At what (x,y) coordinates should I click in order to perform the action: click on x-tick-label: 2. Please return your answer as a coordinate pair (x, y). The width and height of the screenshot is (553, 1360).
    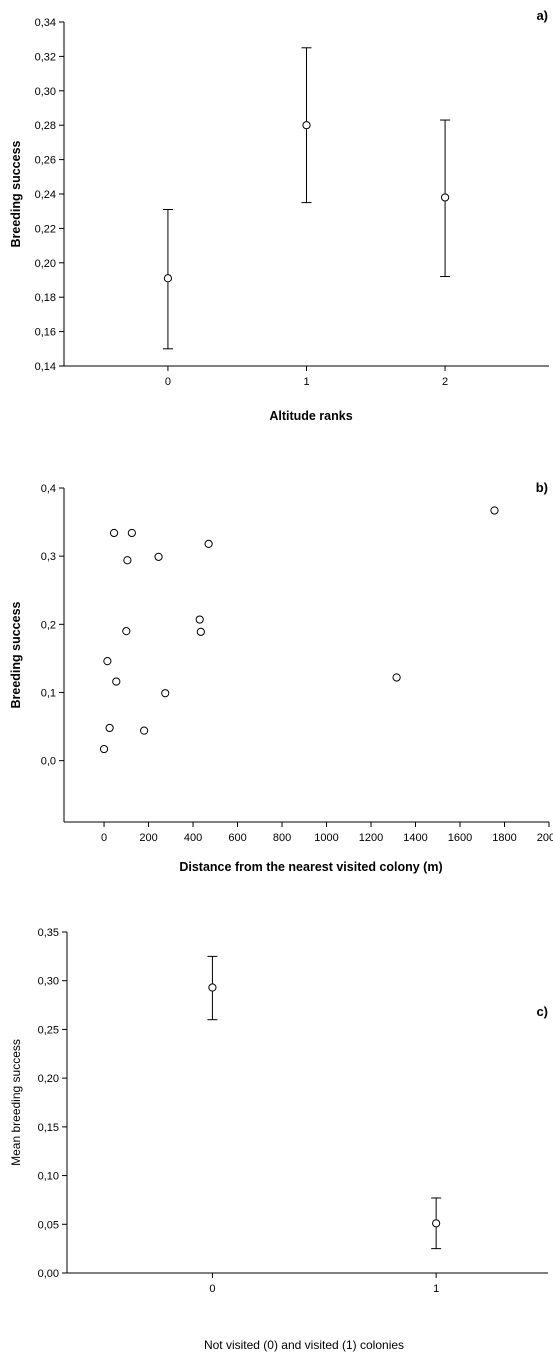
    Looking at the image, I should click on (445, 382).